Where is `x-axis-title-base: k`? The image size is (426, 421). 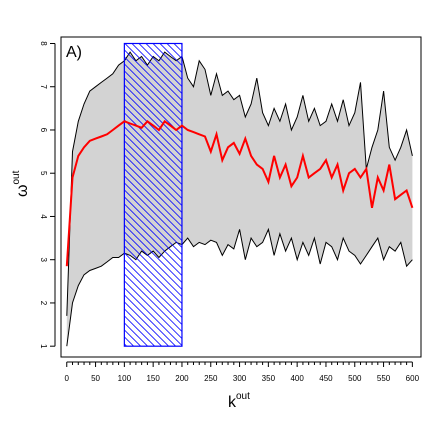
x-axis-title-base: k is located at coordinates (232, 402).